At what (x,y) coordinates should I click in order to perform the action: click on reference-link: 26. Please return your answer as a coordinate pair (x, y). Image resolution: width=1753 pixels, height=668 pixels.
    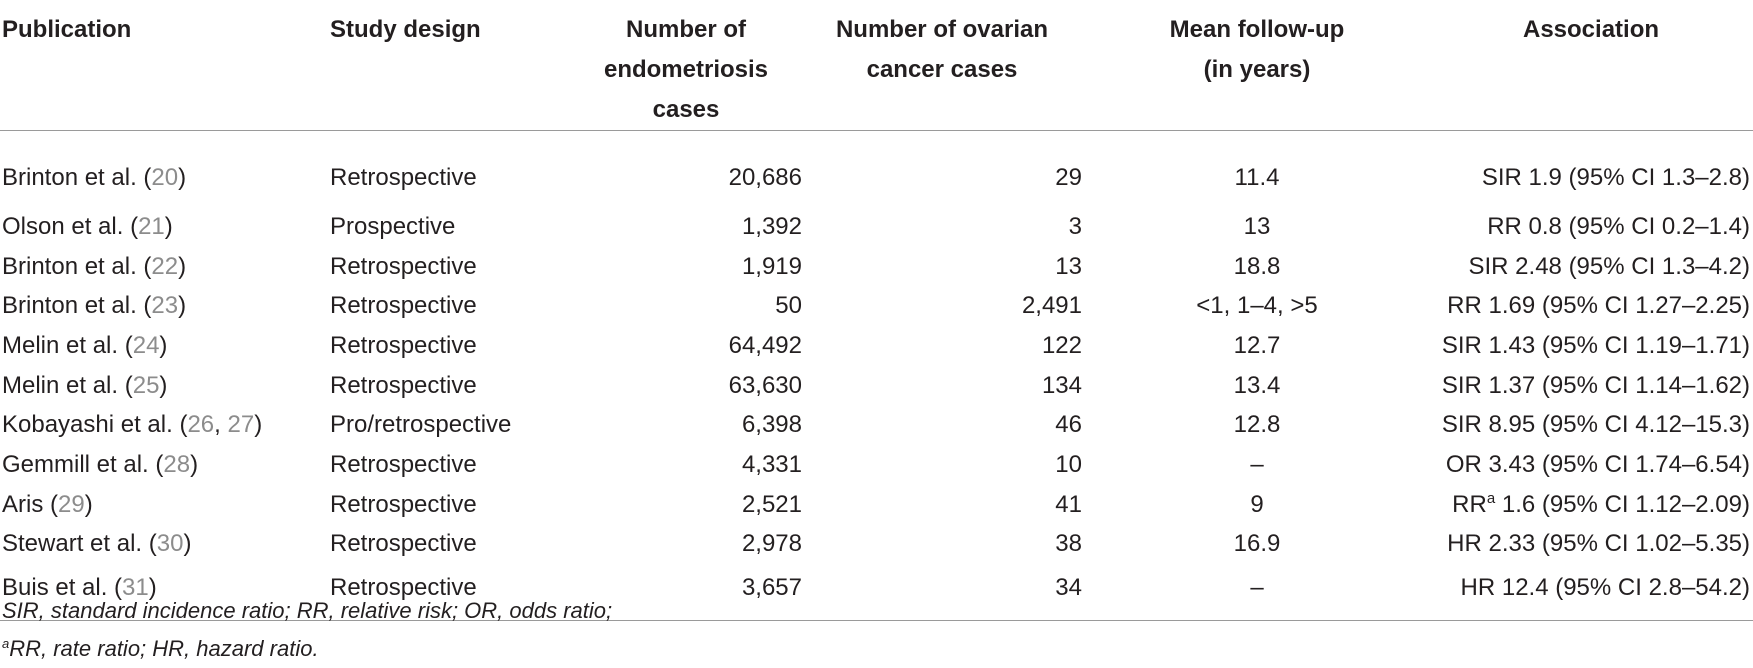
    Looking at the image, I should click on (201, 425).